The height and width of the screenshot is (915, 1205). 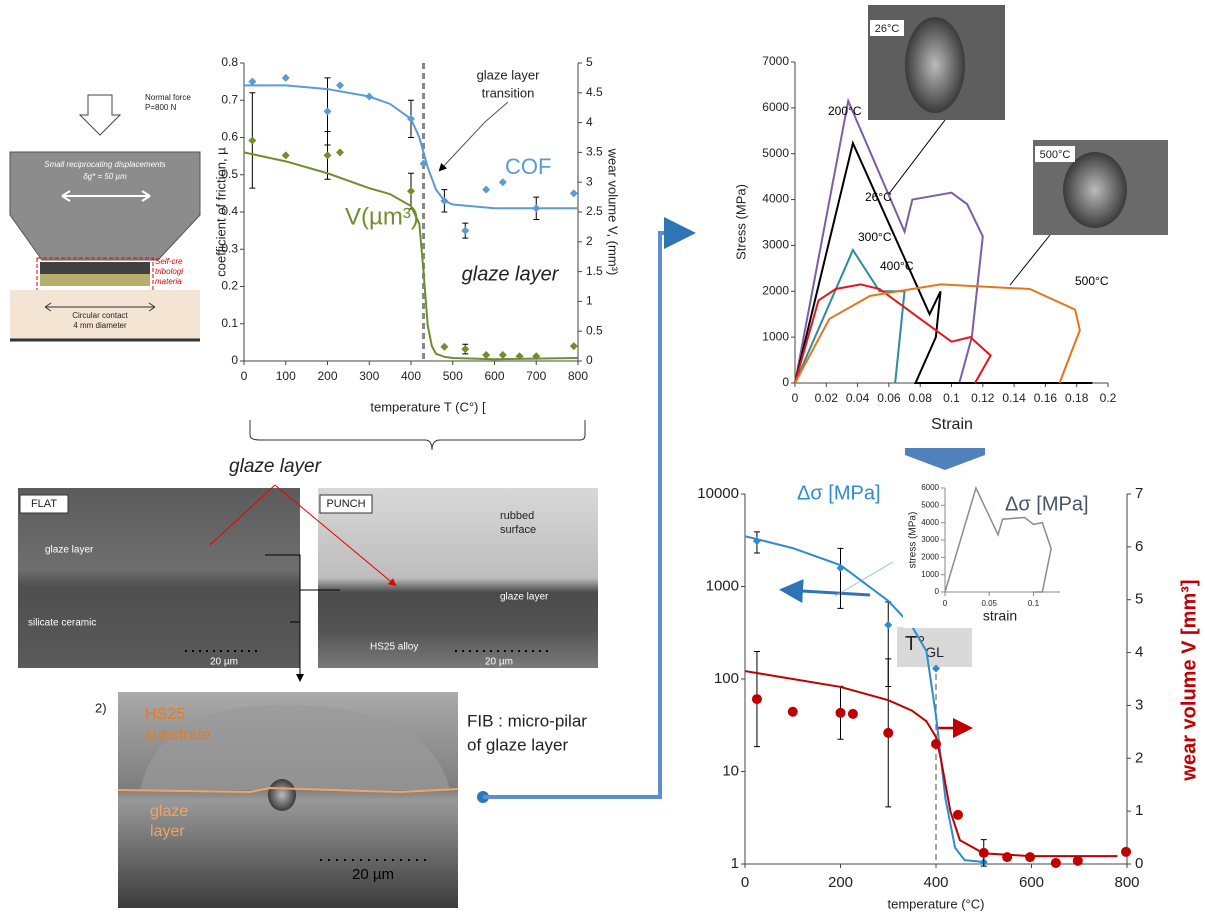 What do you see at coordinates (930, 504) in the screenshot?
I see `y-tick-label: 5000` at bounding box center [930, 504].